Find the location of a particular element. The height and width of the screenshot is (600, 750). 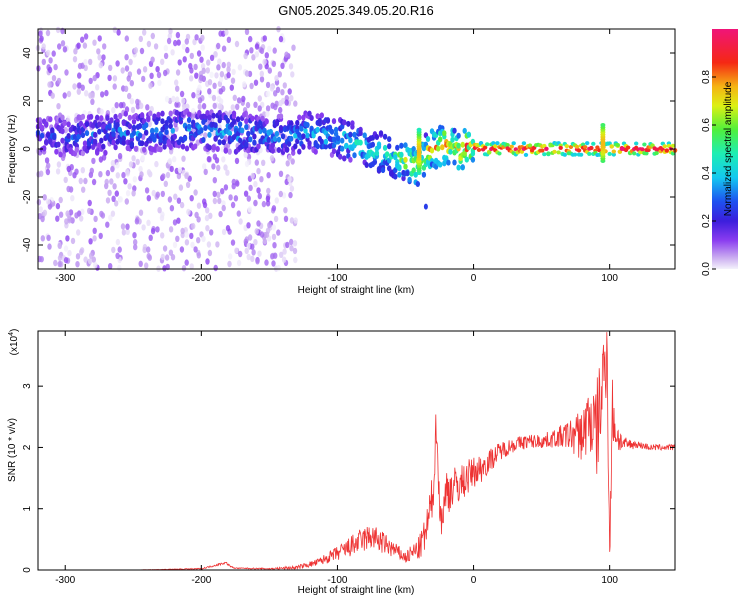

spectrogram-y-axis-label: Frequency (Hz) is located at coordinates (12, 149).